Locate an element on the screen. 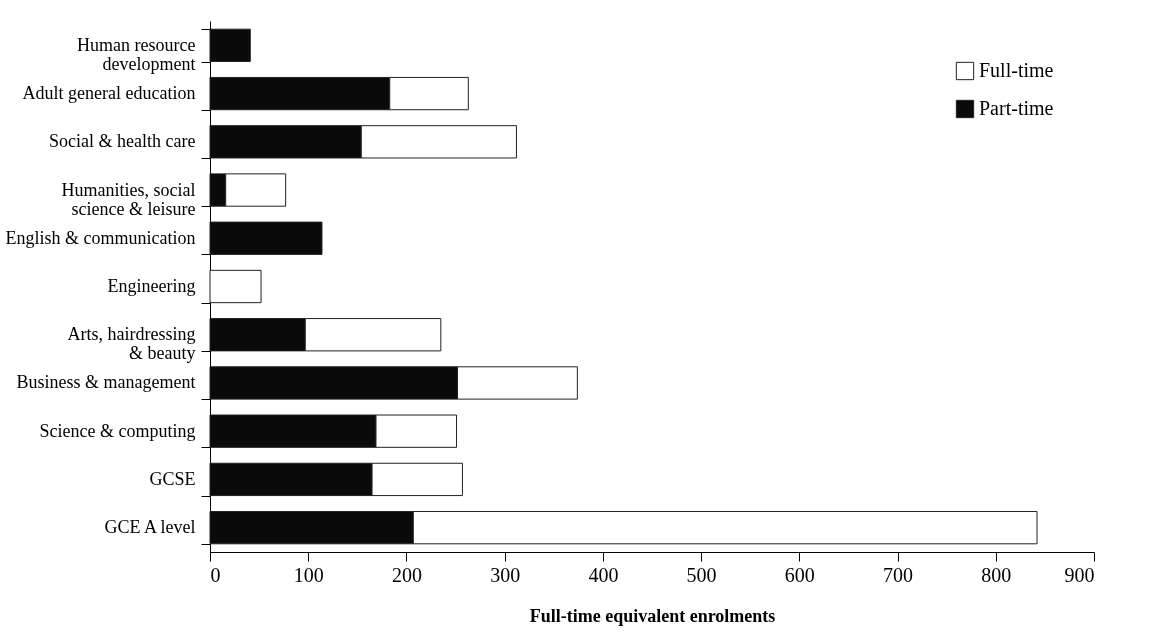  y-tick-label: Human resource development is located at coordinates (136, 54).